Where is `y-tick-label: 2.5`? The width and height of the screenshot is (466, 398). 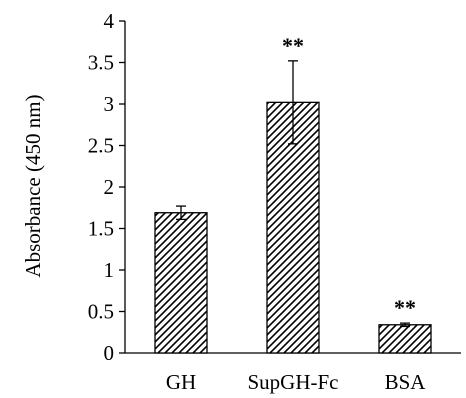
y-tick-label: 2.5 is located at coordinates (101, 146).